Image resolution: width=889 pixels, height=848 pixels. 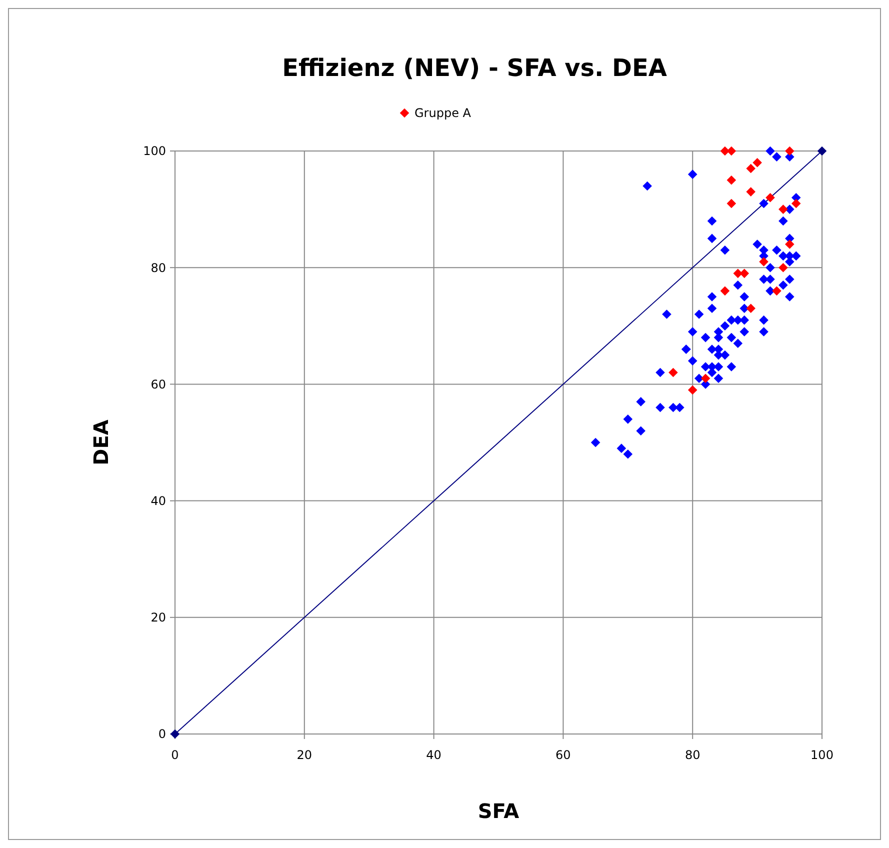 I want to click on y-tick-label: 60, so click(x=158, y=384).